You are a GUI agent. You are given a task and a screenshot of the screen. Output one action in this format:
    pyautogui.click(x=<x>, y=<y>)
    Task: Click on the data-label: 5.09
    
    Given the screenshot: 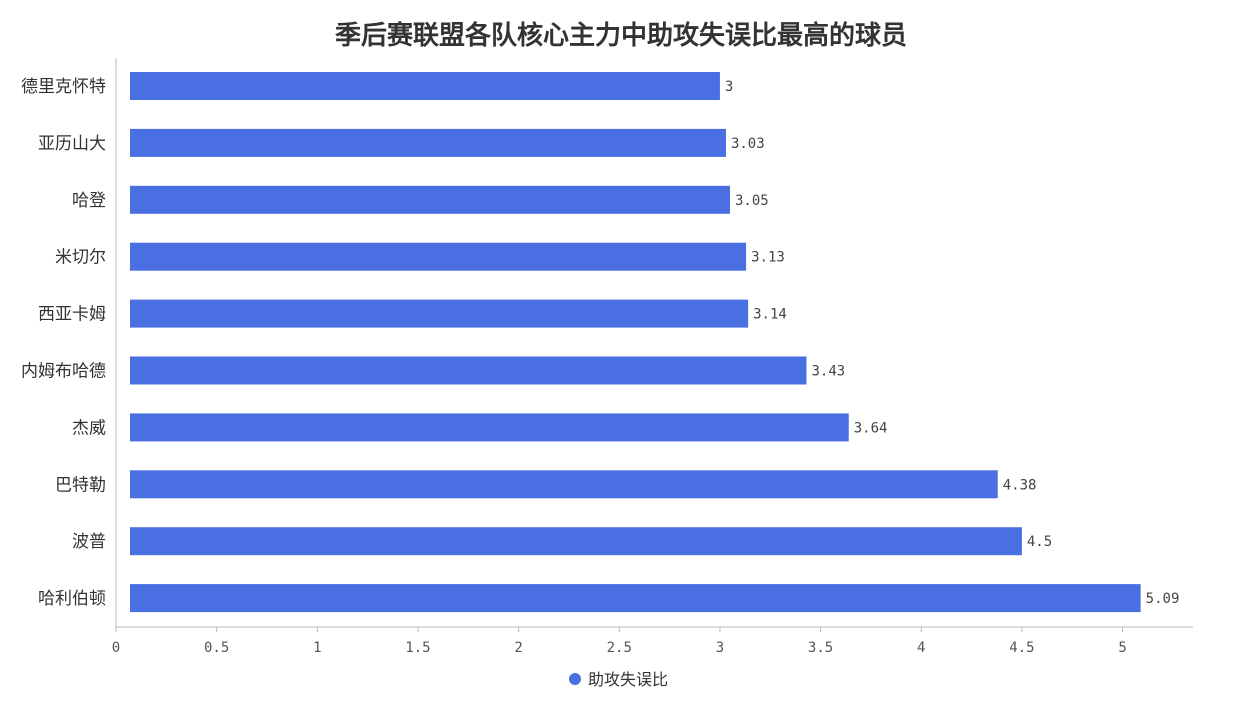 What is the action you would take?
    pyautogui.click(x=1163, y=599)
    